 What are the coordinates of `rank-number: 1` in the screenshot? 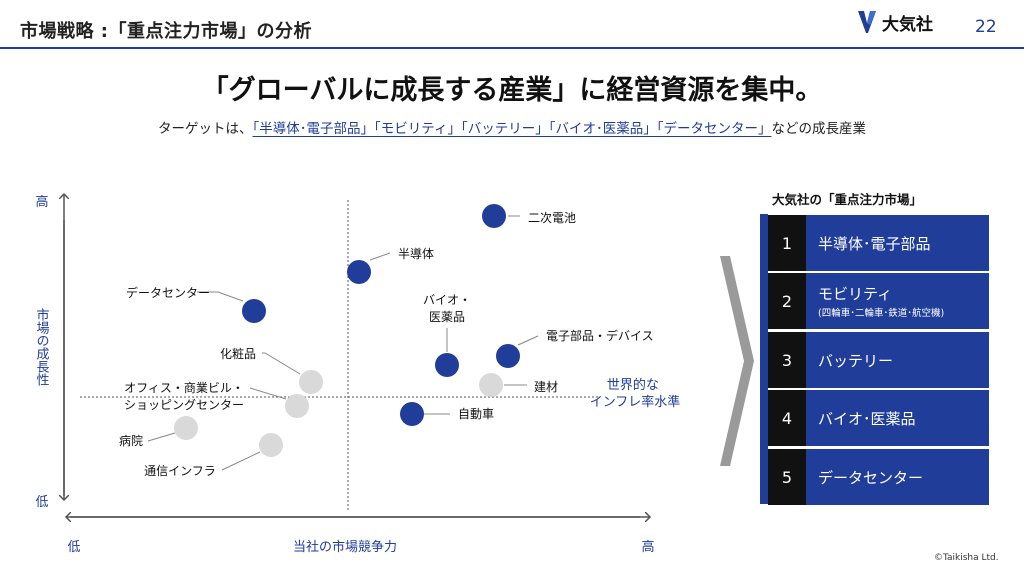 It's located at (787, 243).